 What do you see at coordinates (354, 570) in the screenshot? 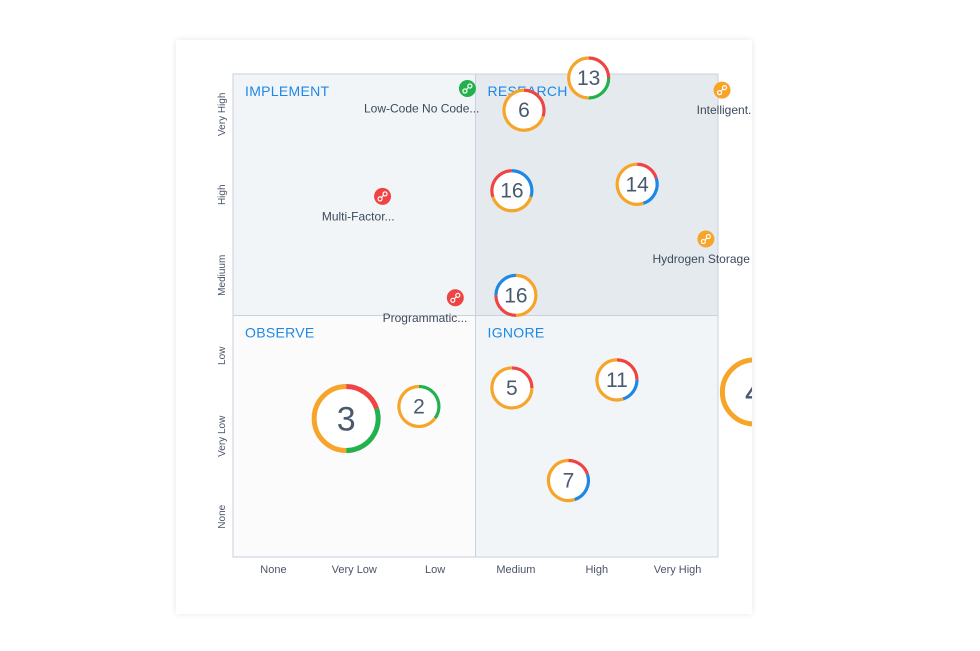
I see `x-tick-label: Very Low` at bounding box center [354, 570].